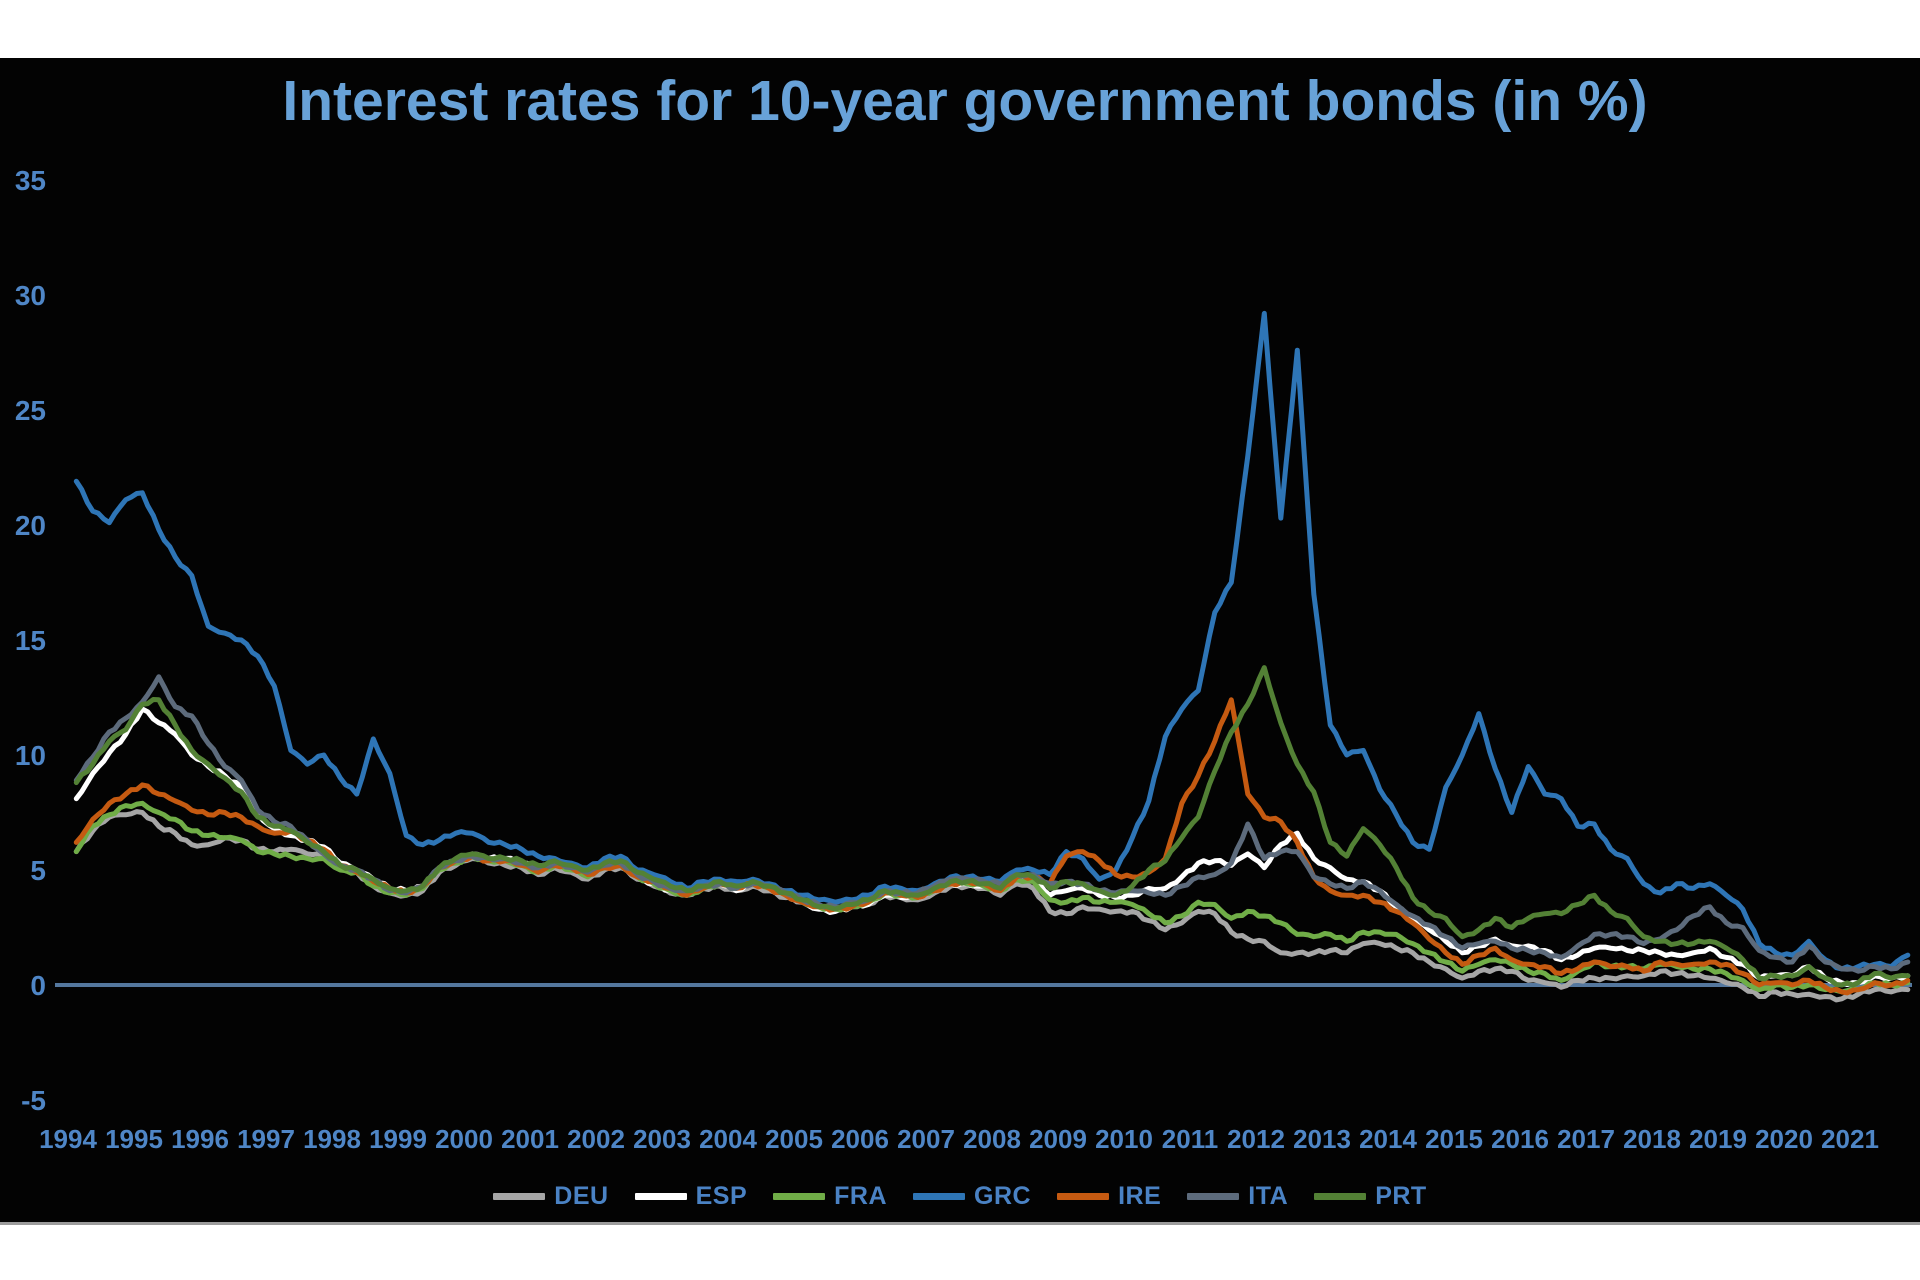 This screenshot has height=1280, width=1920. What do you see at coordinates (30, 410) in the screenshot?
I see `y-tick-label: 25` at bounding box center [30, 410].